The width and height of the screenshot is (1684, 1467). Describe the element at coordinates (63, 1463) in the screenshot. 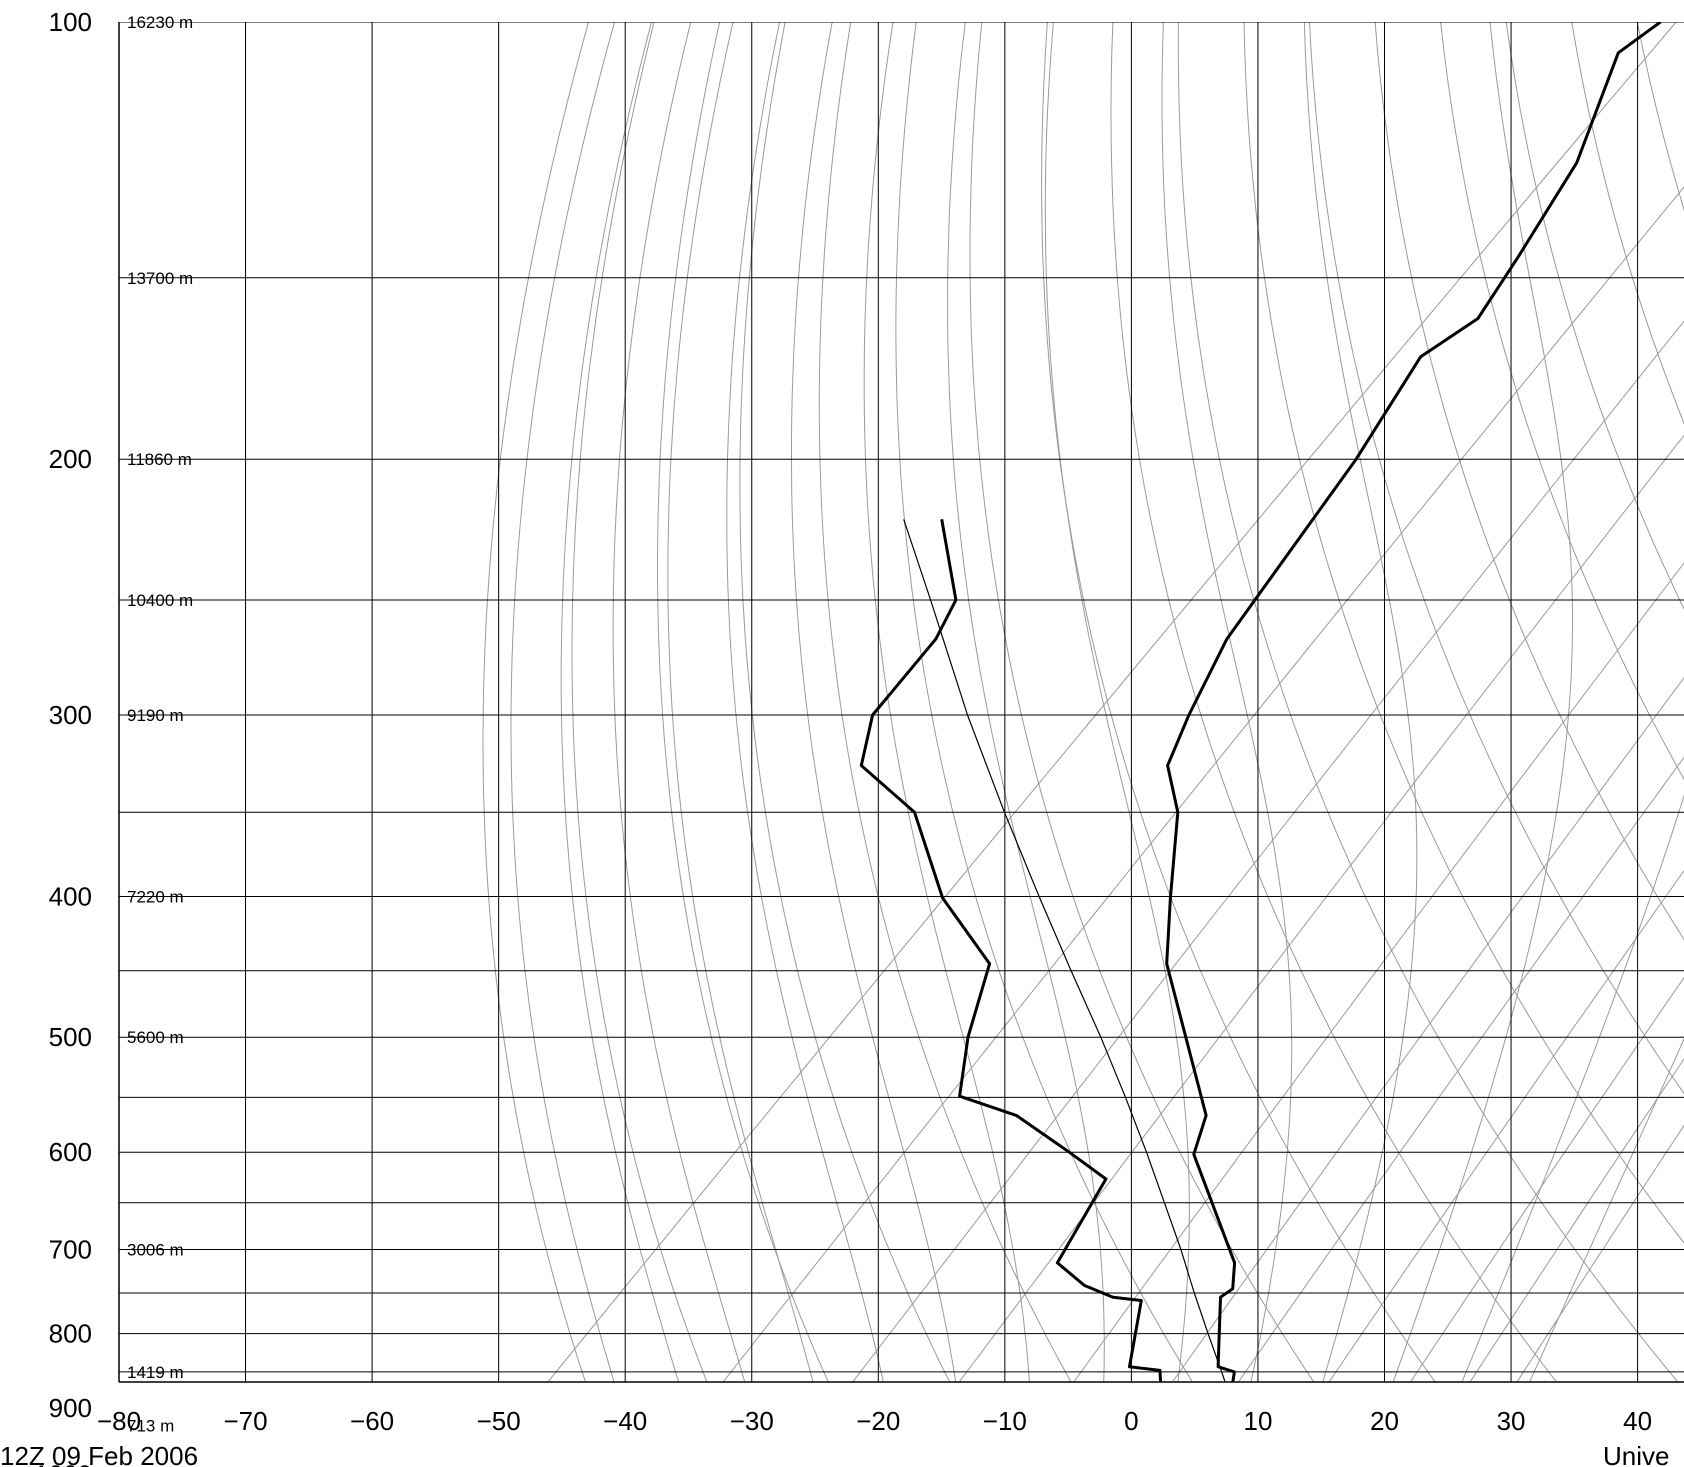

I see `pressure-tick-label: 1000` at that location.